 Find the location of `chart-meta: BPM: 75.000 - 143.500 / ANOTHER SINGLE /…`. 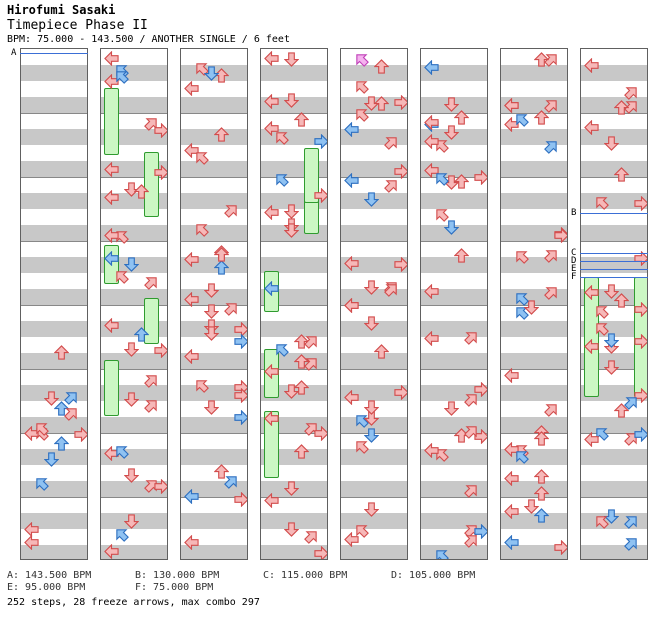

chart-meta: BPM: 75.000 - 143.500 / ANOTHER SINGLE /… is located at coordinates (148, 39).